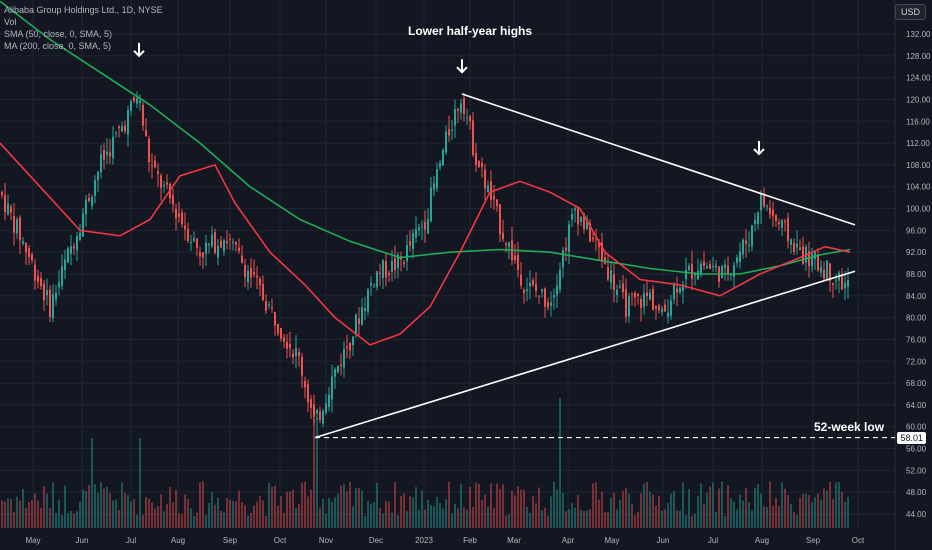  I want to click on y-tick-label: 120.00, so click(918, 99).